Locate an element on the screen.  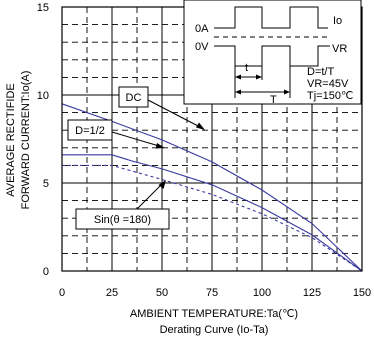
label-sin-leader is located at coordinates (149, 196).